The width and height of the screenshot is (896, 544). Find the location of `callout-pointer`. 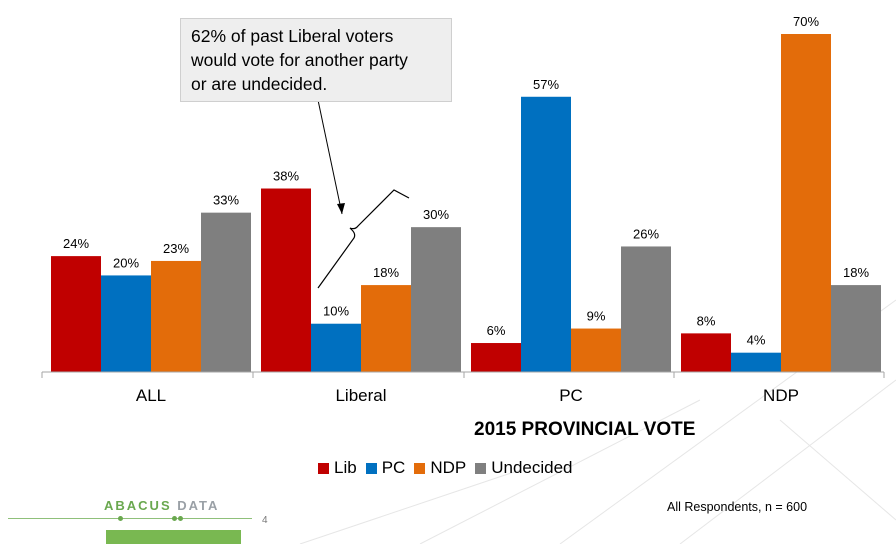

callout-pointer is located at coordinates (331, 157).